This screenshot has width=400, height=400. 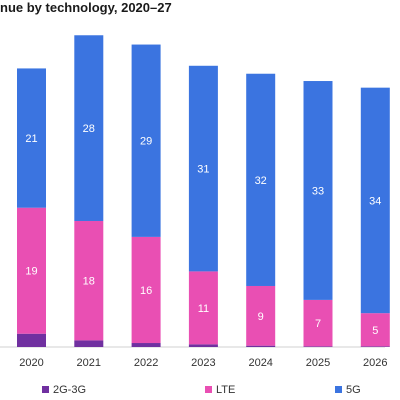 What do you see at coordinates (31, 340) in the screenshot?
I see `bar-2g-3g-2020` at bounding box center [31, 340].